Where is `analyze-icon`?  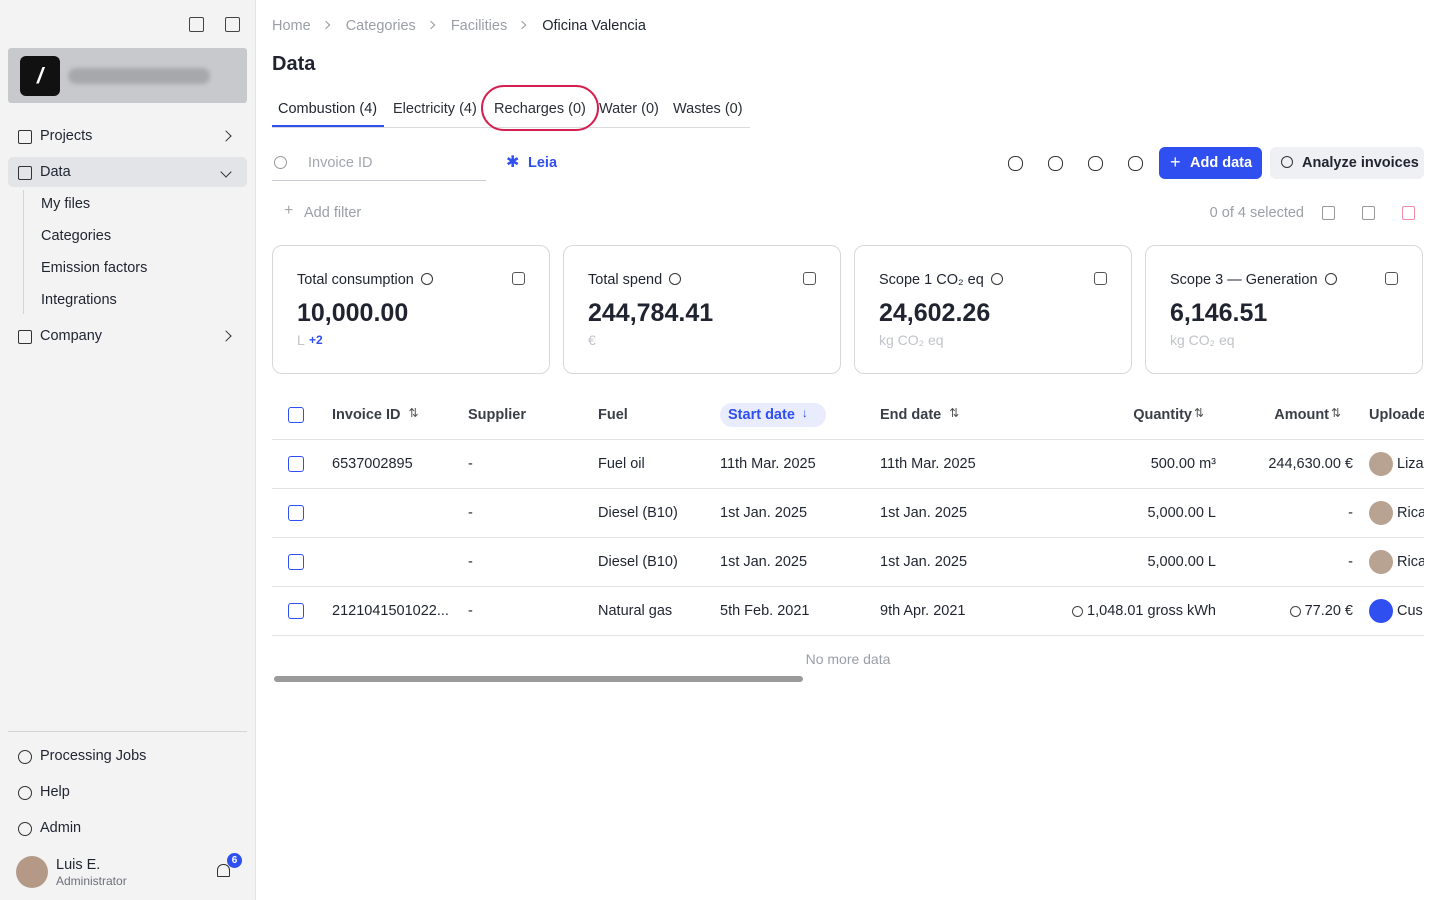 analyze-icon is located at coordinates (1287, 162).